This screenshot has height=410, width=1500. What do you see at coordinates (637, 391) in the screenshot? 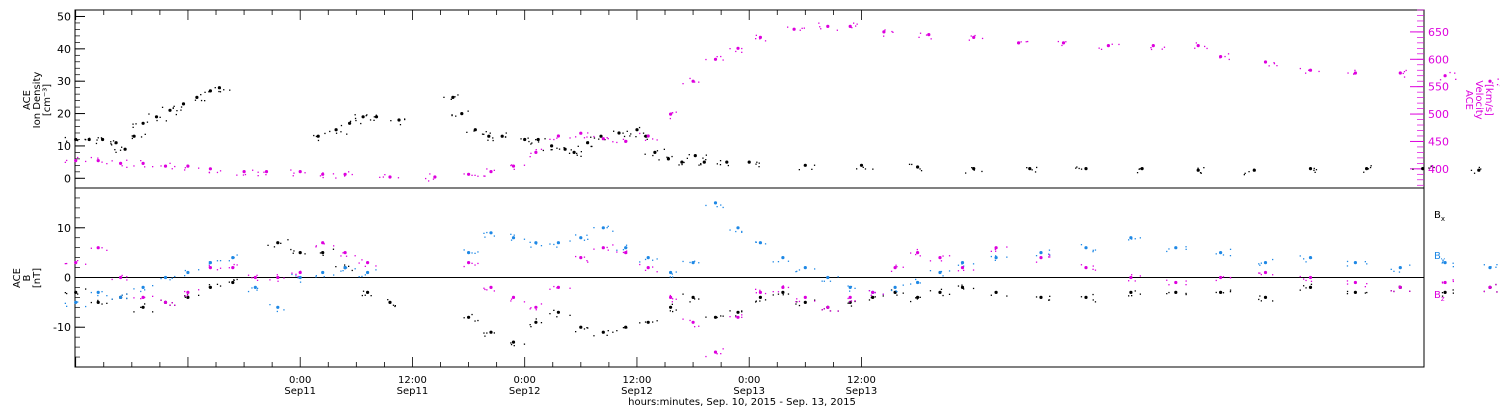
I see `date-tick-label: Sep12` at bounding box center [637, 391].